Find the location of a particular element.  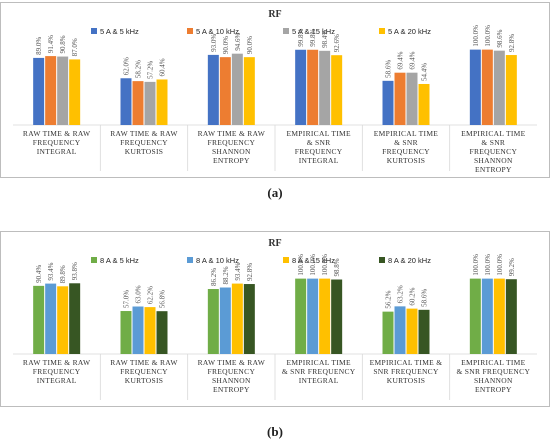

category-label-a-2: SHANNON is located at coordinates (231, 151).